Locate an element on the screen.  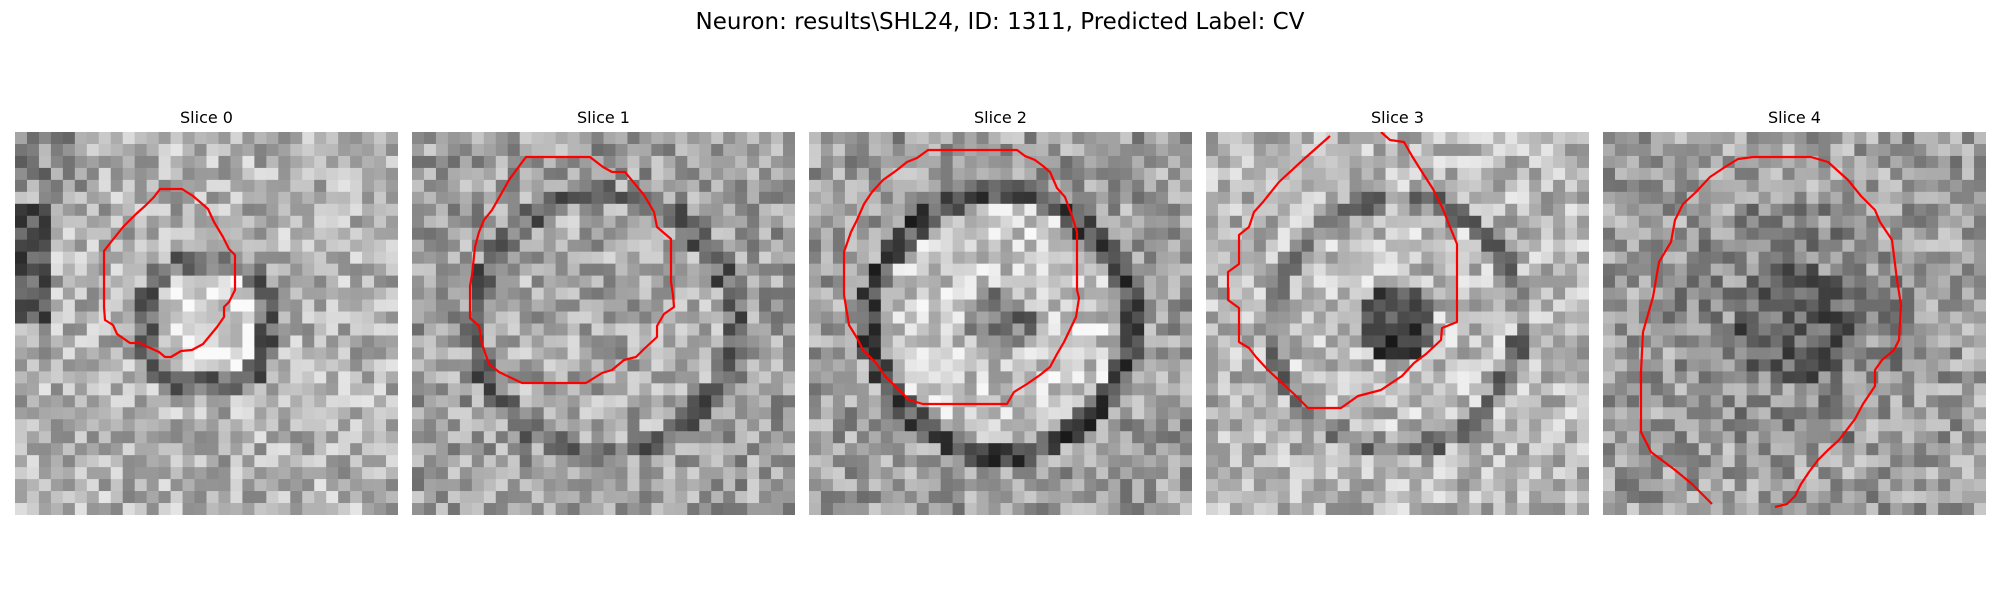
slice-panel-2: Slice 2 is located at coordinates (1000, 311).